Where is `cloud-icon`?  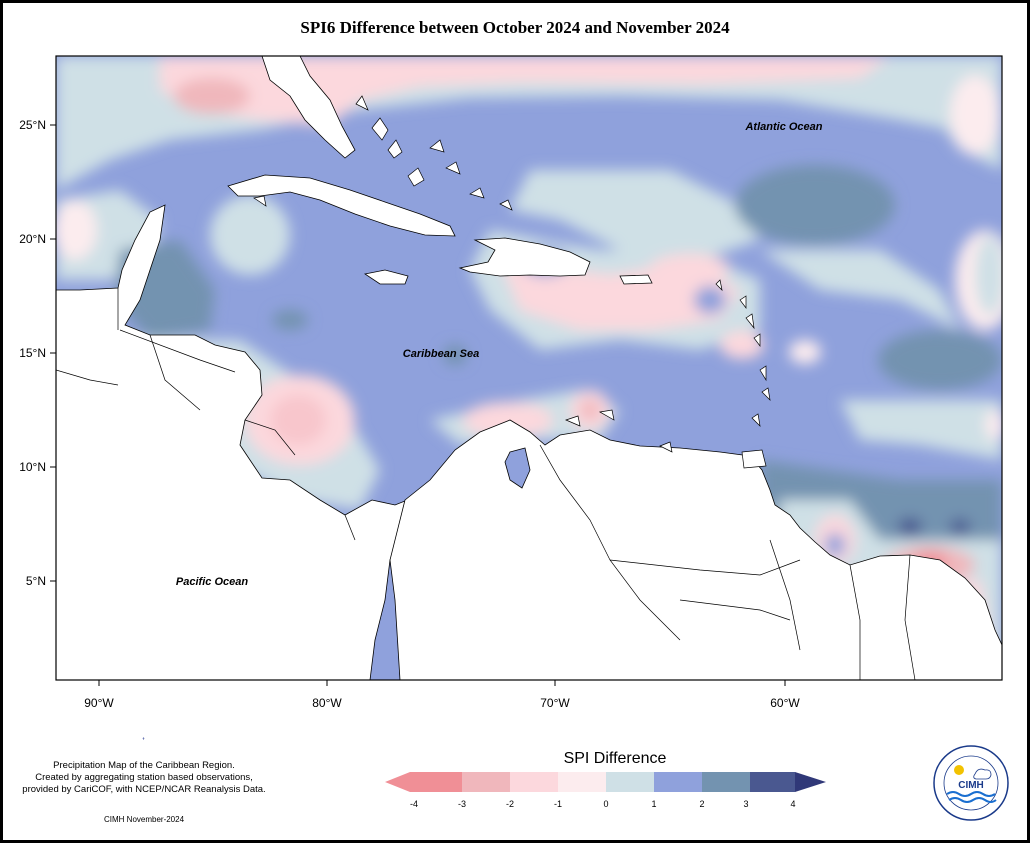
cloud-icon is located at coordinates (982, 774).